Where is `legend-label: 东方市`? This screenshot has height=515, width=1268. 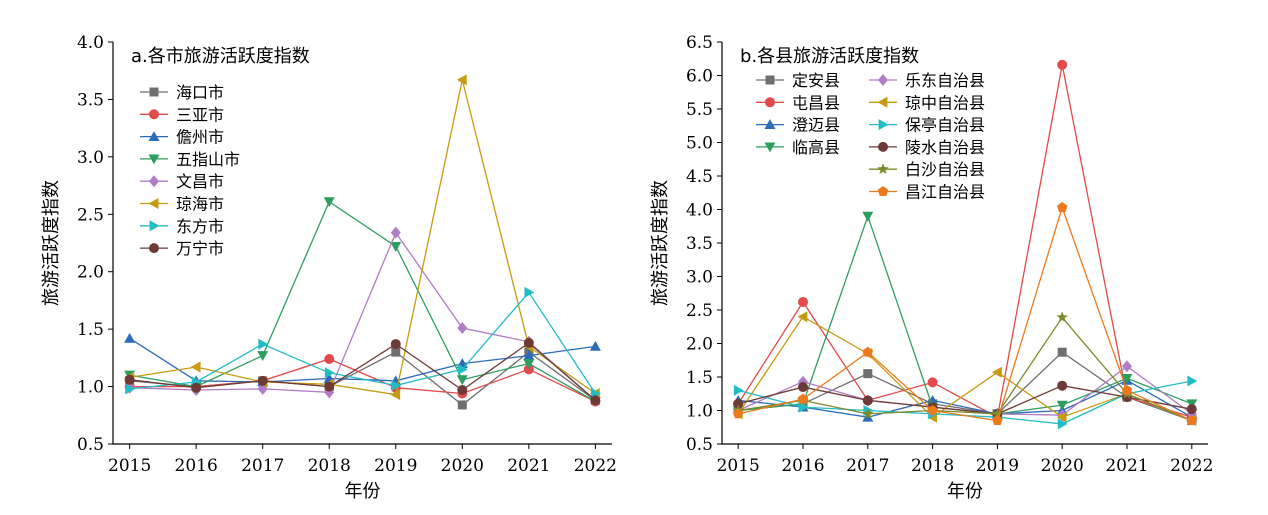 legend-label: 东方市 is located at coordinates (200, 226).